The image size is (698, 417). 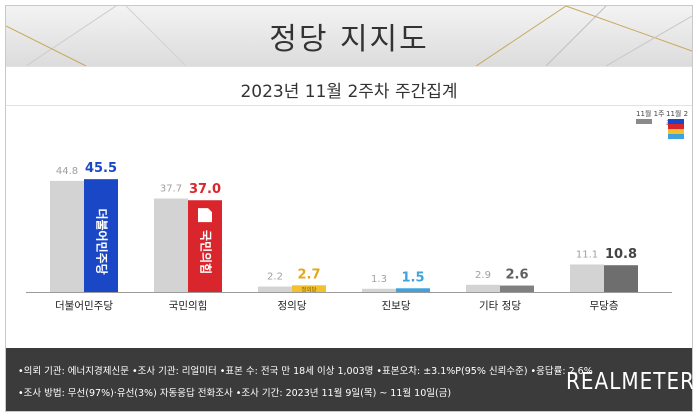 I want to click on value-label-previous-5: 11.1, so click(x=587, y=254).